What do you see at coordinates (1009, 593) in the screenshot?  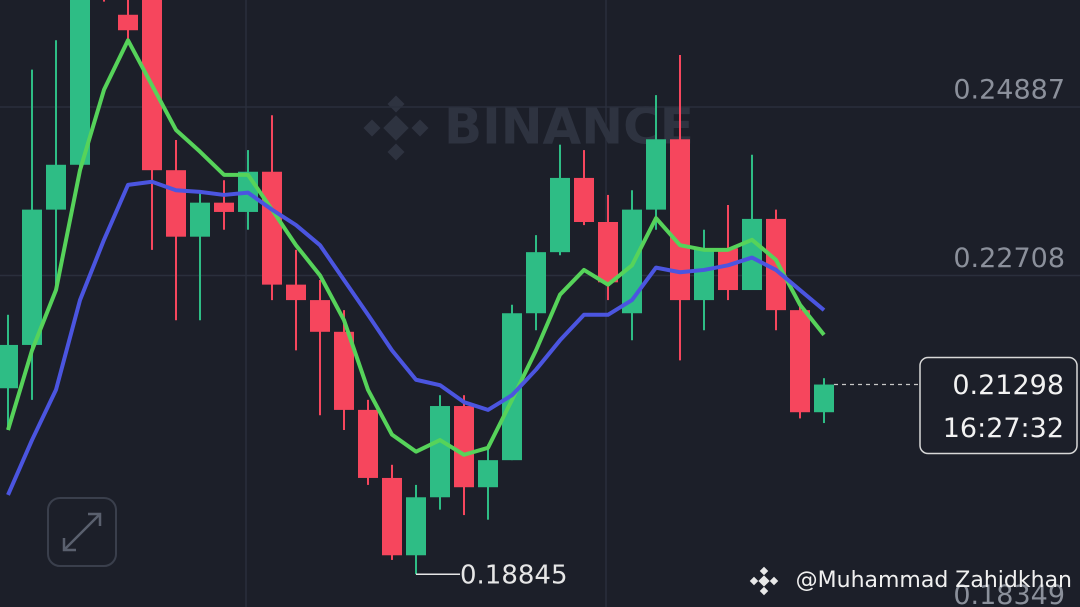 I see `y-tick-label: 0.18349` at bounding box center [1009, 593].